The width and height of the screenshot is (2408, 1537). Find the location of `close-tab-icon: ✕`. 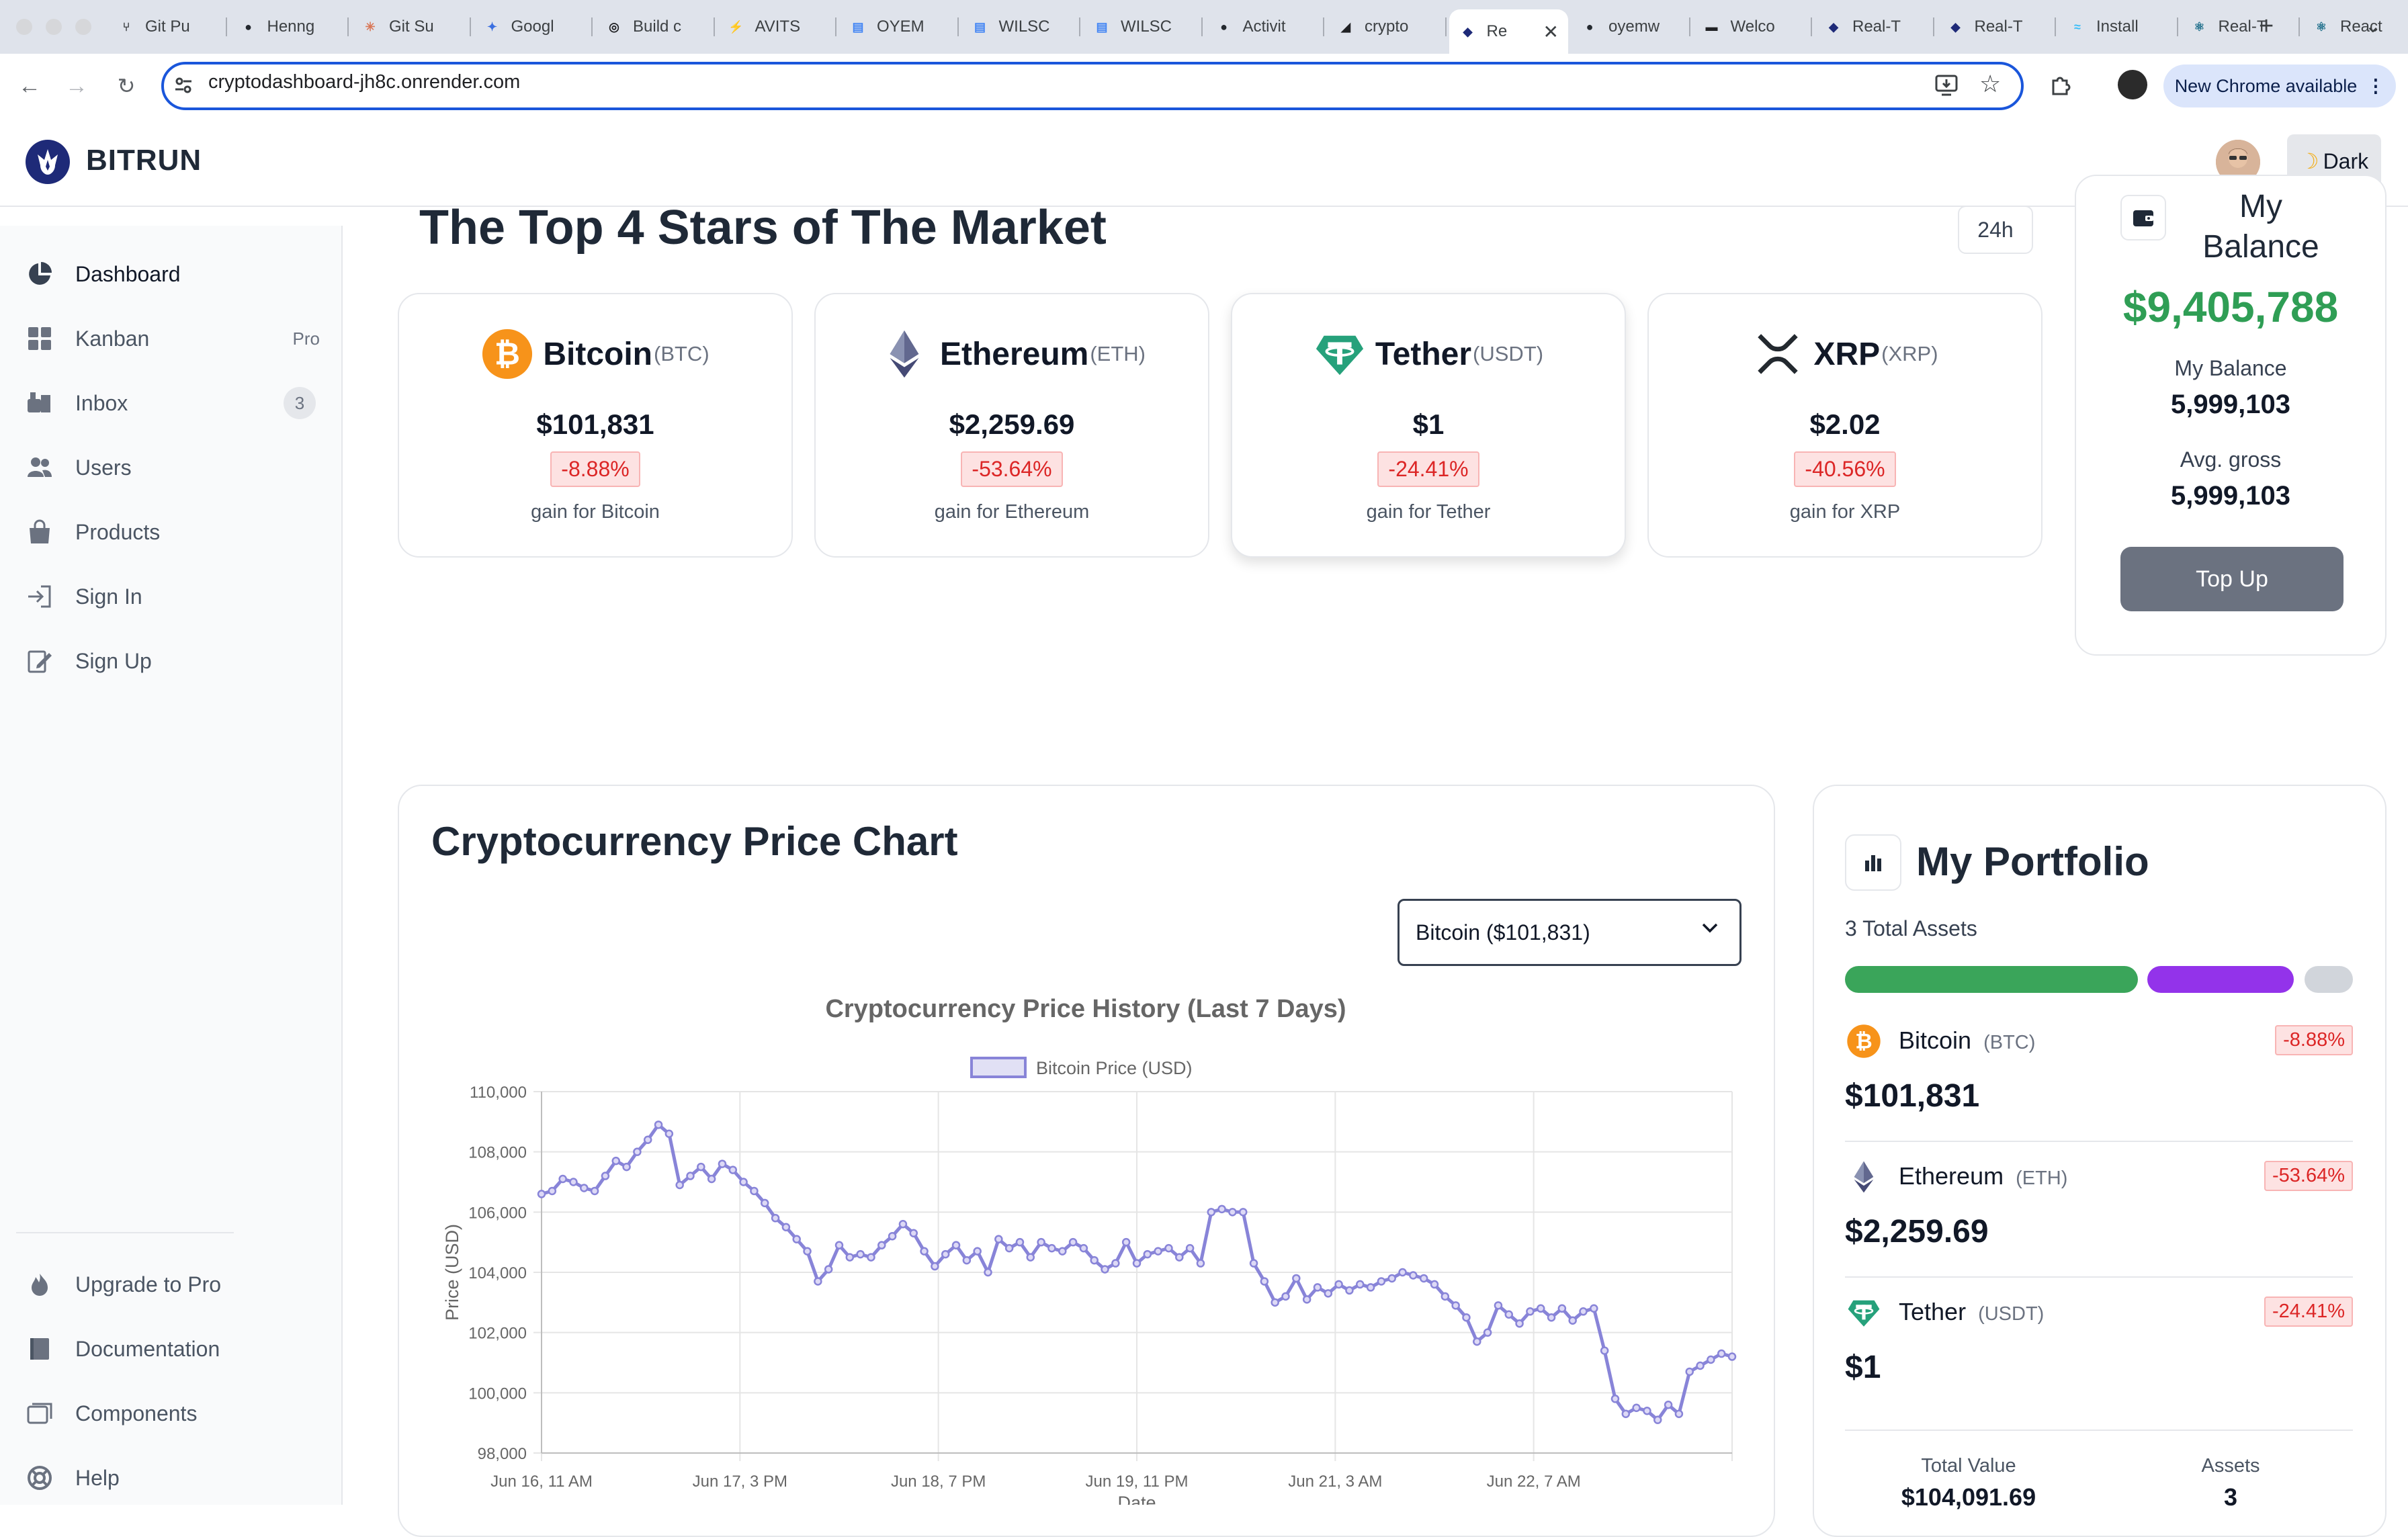

close-tab-icon: ✕ is located at coordinates (1551, 31).